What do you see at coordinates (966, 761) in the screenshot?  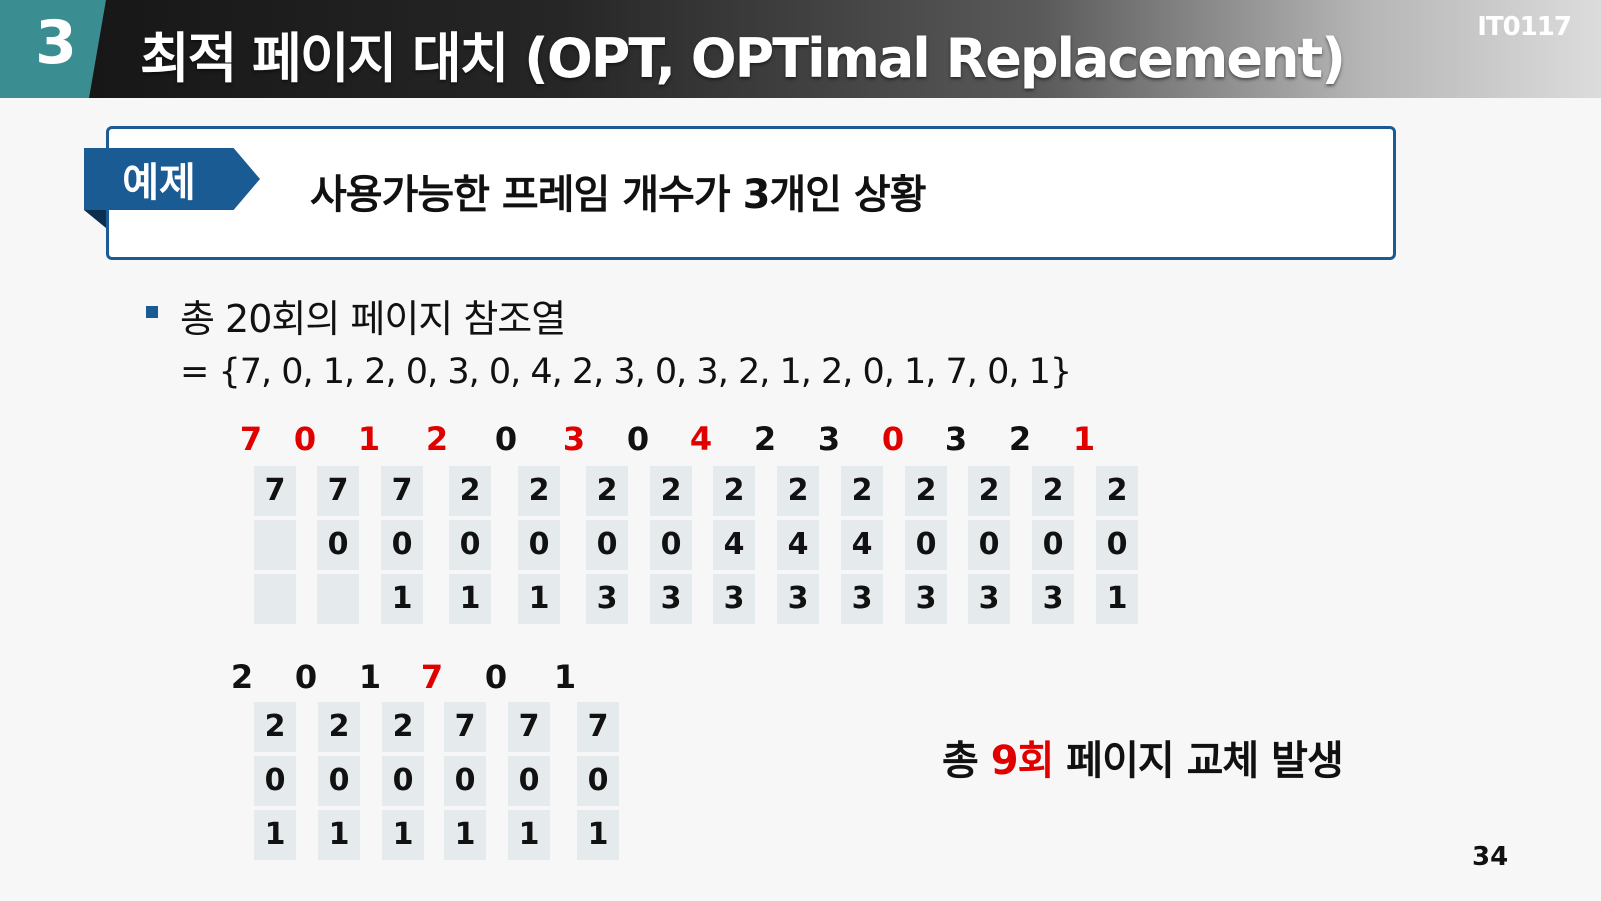 I see `summary-prefix: 총` at bounding box center [966, 761].